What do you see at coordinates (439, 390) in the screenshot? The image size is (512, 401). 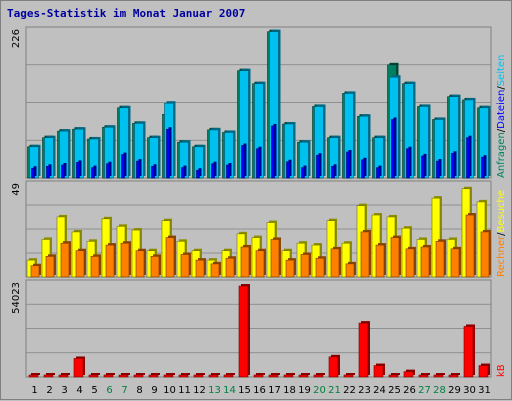 I see `x-tick-label: 28` at bounding box center [439, 390].